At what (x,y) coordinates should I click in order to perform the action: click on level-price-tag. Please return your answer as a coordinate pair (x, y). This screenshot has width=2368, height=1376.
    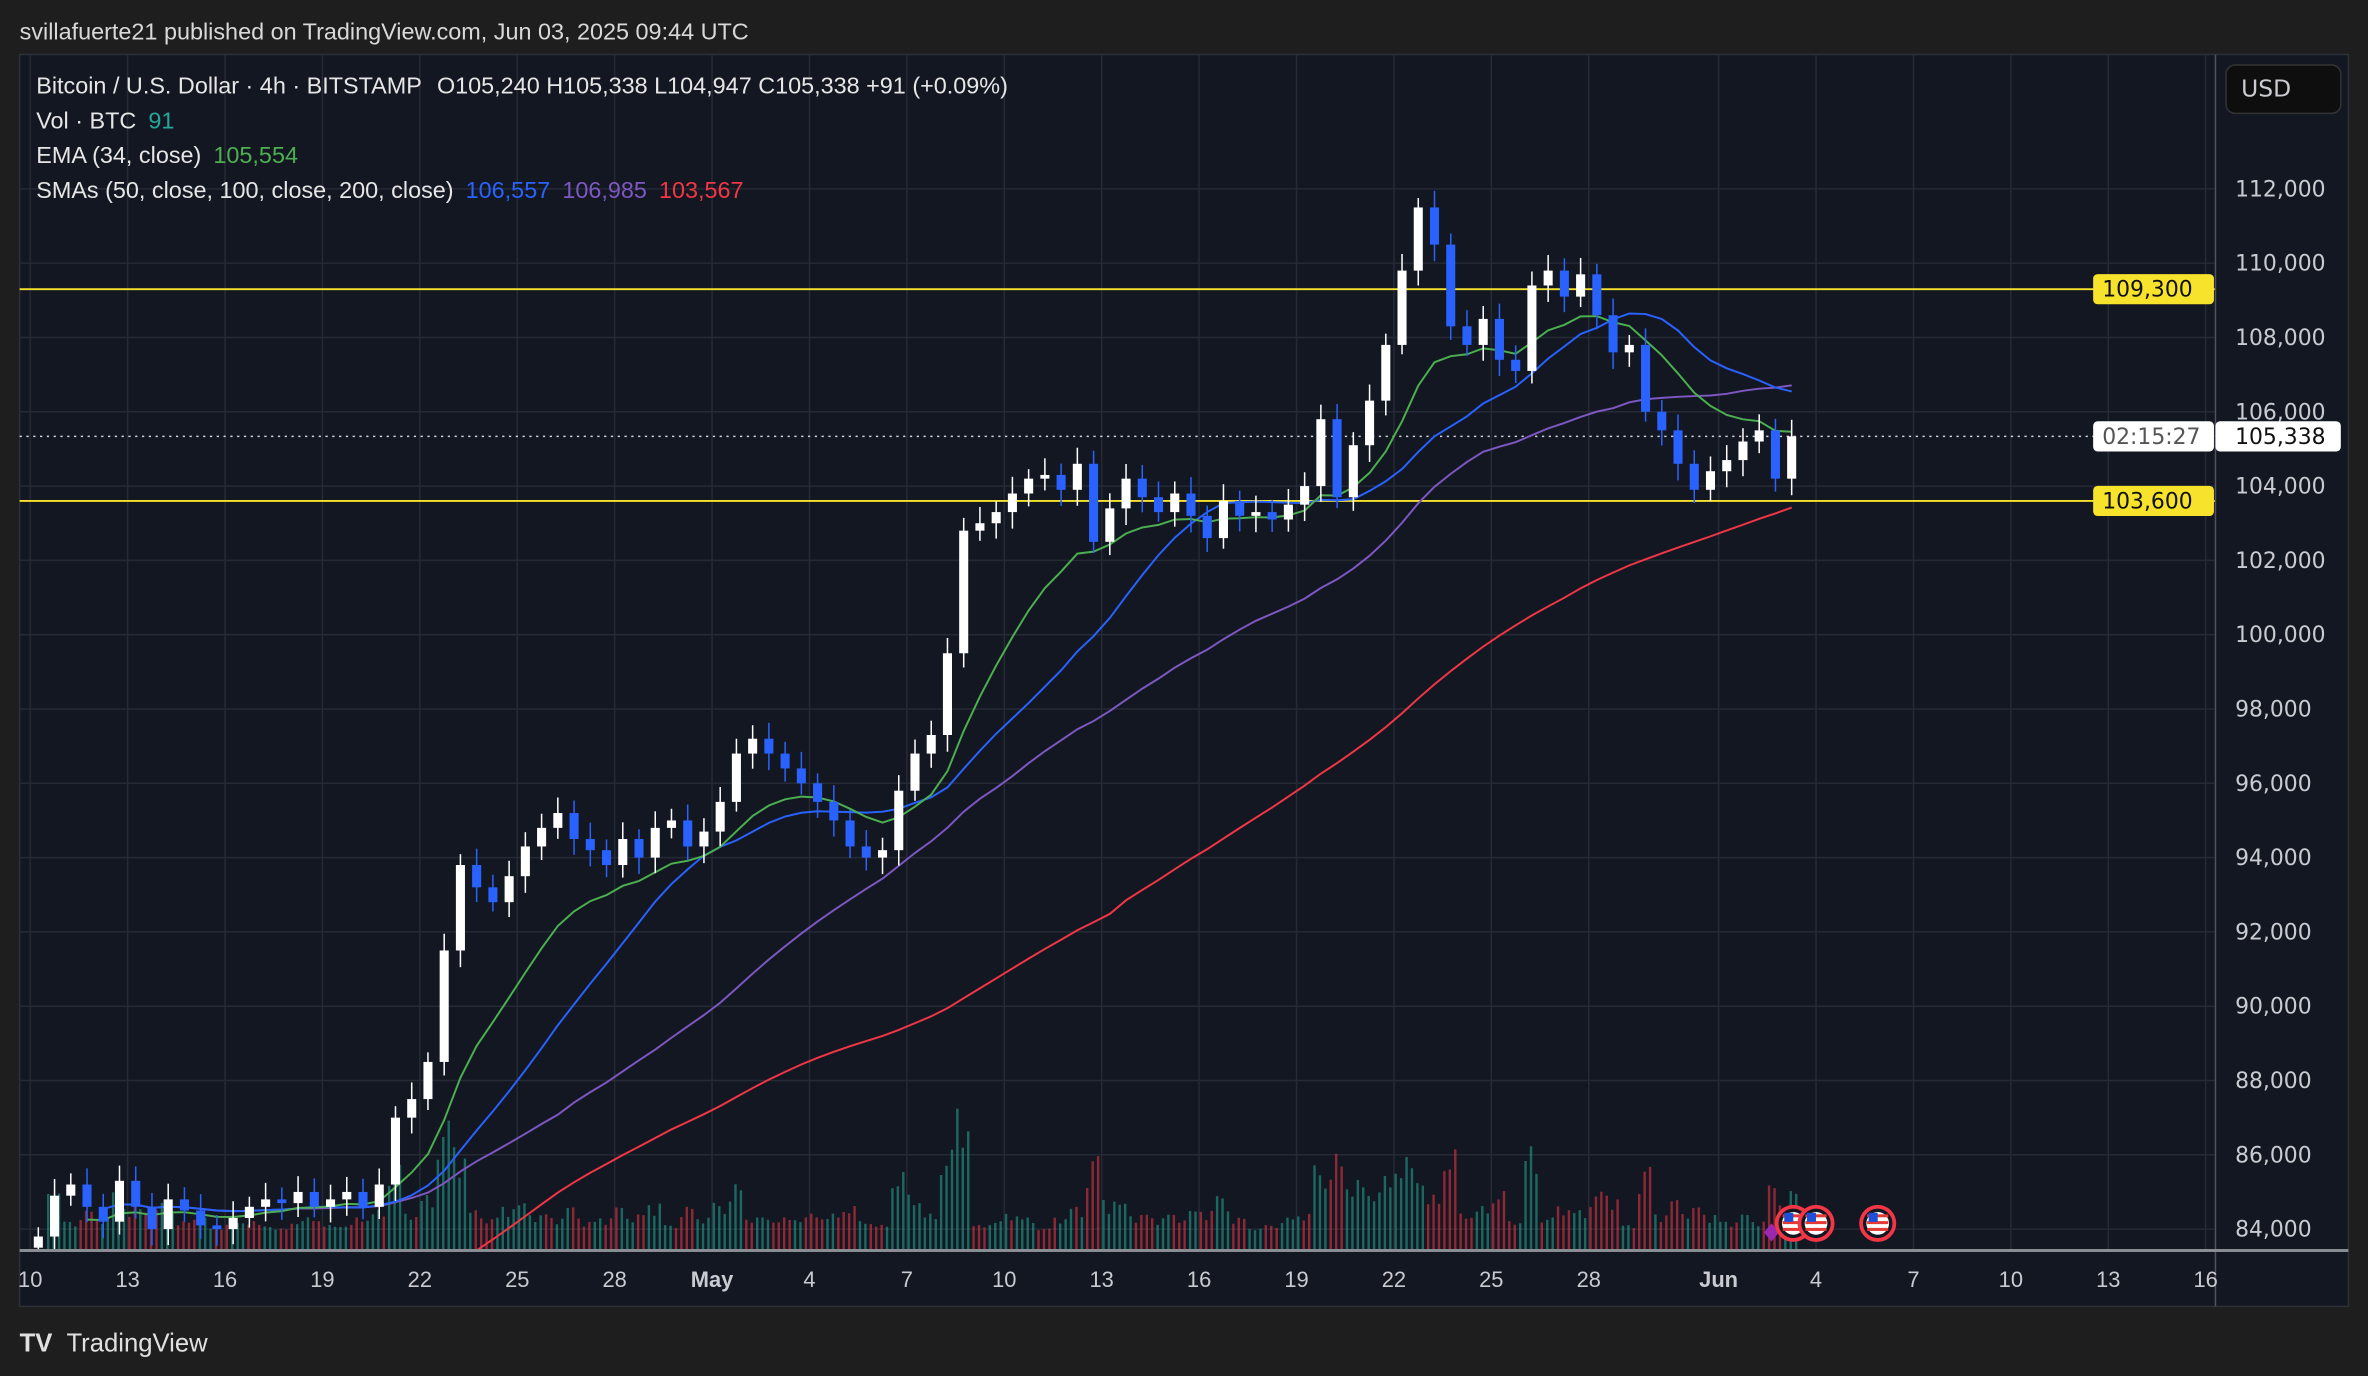
    Looking at the image, I should click on (2153, 501).